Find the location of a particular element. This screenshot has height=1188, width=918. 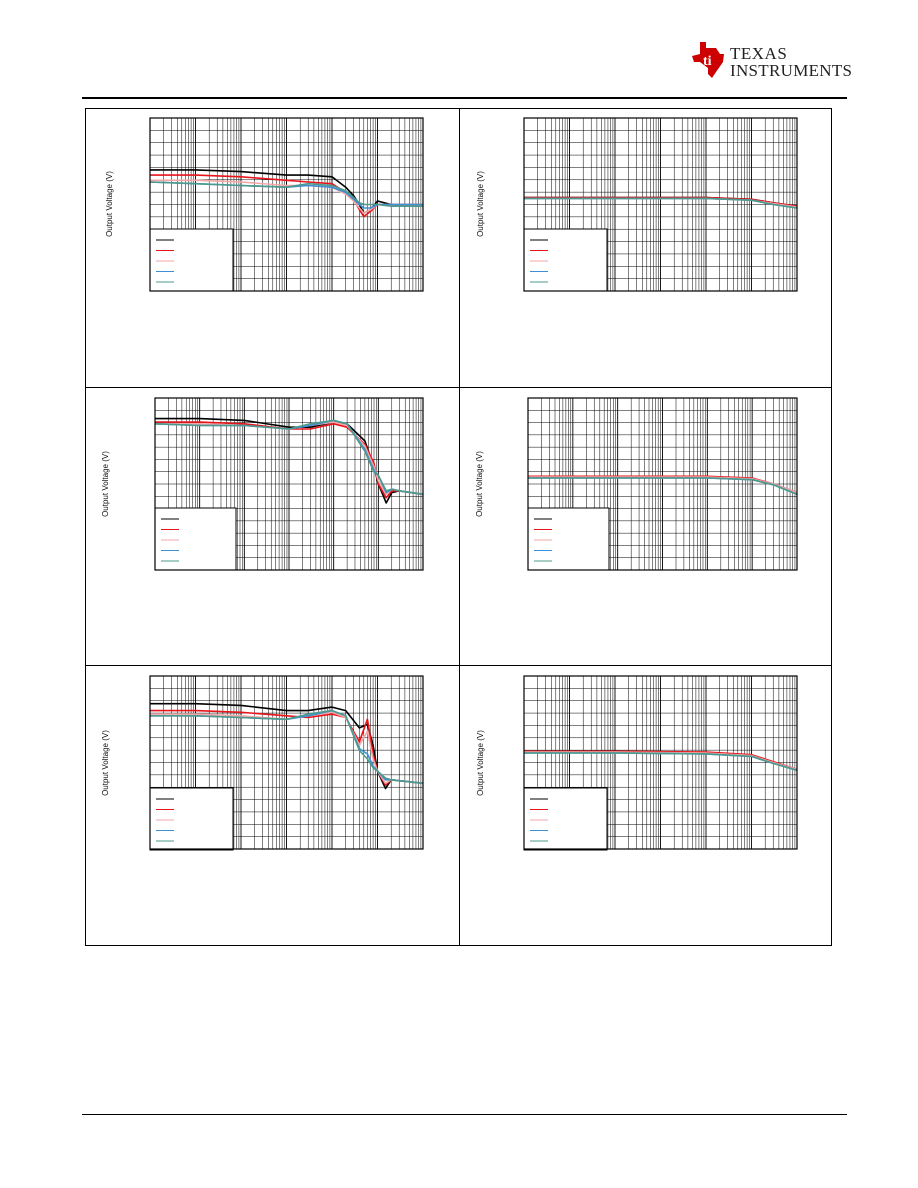

footer-rule is located at coordinates (464, 1114).